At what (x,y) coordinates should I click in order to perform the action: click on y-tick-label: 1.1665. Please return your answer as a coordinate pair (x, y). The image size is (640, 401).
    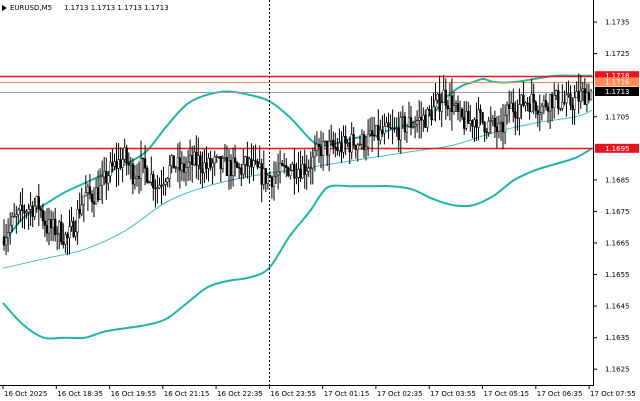
    Looking at the image, I should click on (617, 244).